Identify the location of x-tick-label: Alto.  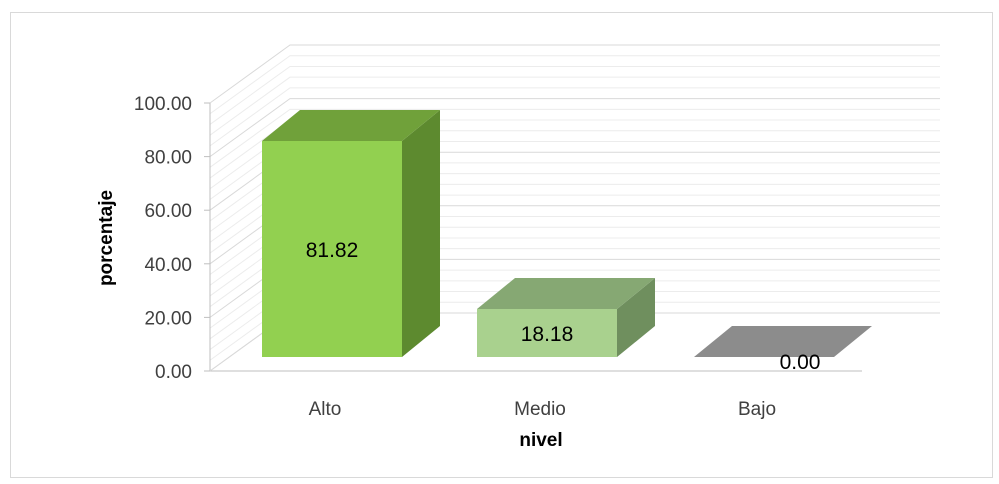
(325, 409).